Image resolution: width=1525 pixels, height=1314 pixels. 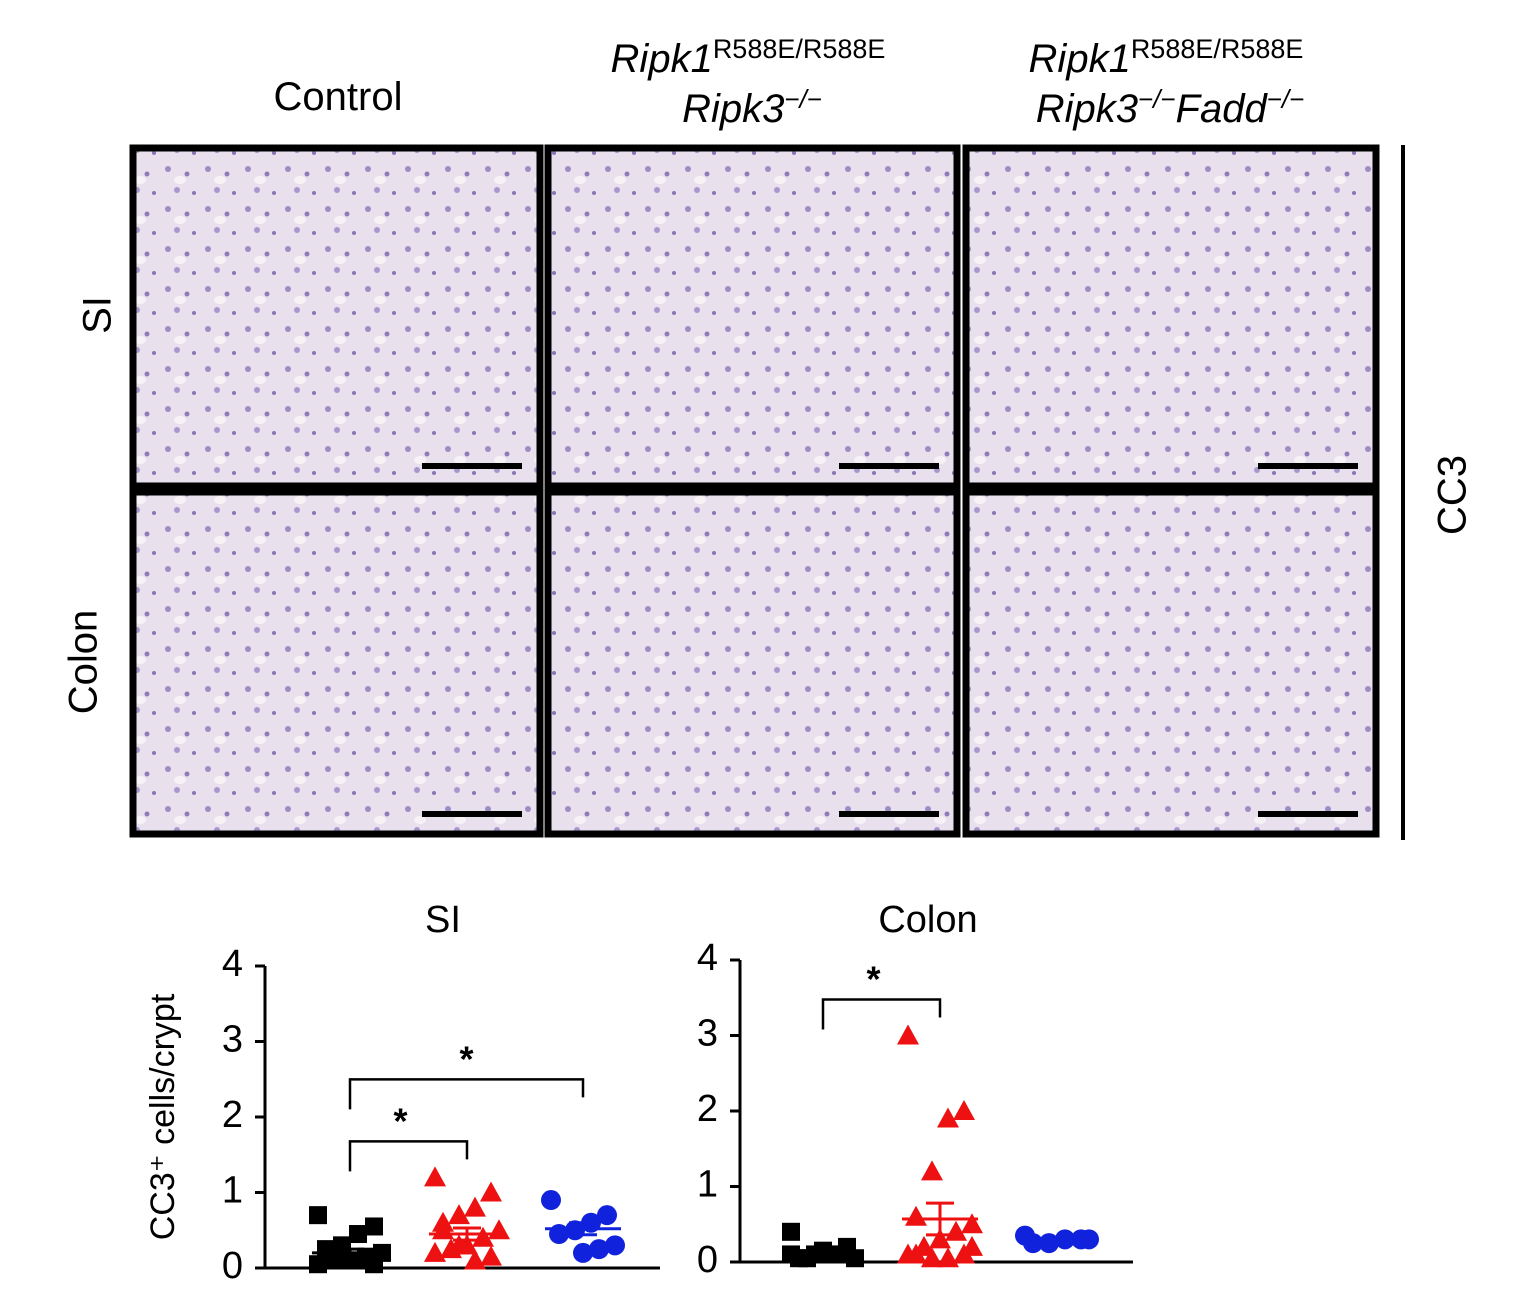 What do you see at coordinates (443, 920) in the screenshot?
I see `chart-title: SI` at bounding box center [443, 920].